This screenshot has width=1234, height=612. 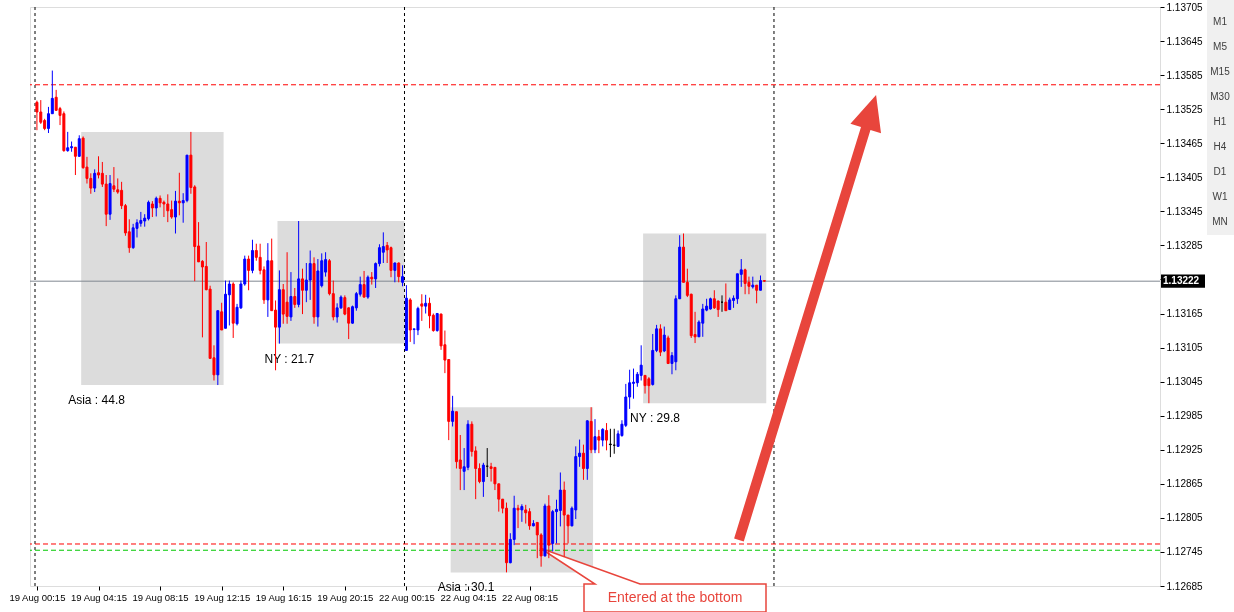 I want to click on x-tick-label: 19 Aug 16:15, so click(x=283, y=597).